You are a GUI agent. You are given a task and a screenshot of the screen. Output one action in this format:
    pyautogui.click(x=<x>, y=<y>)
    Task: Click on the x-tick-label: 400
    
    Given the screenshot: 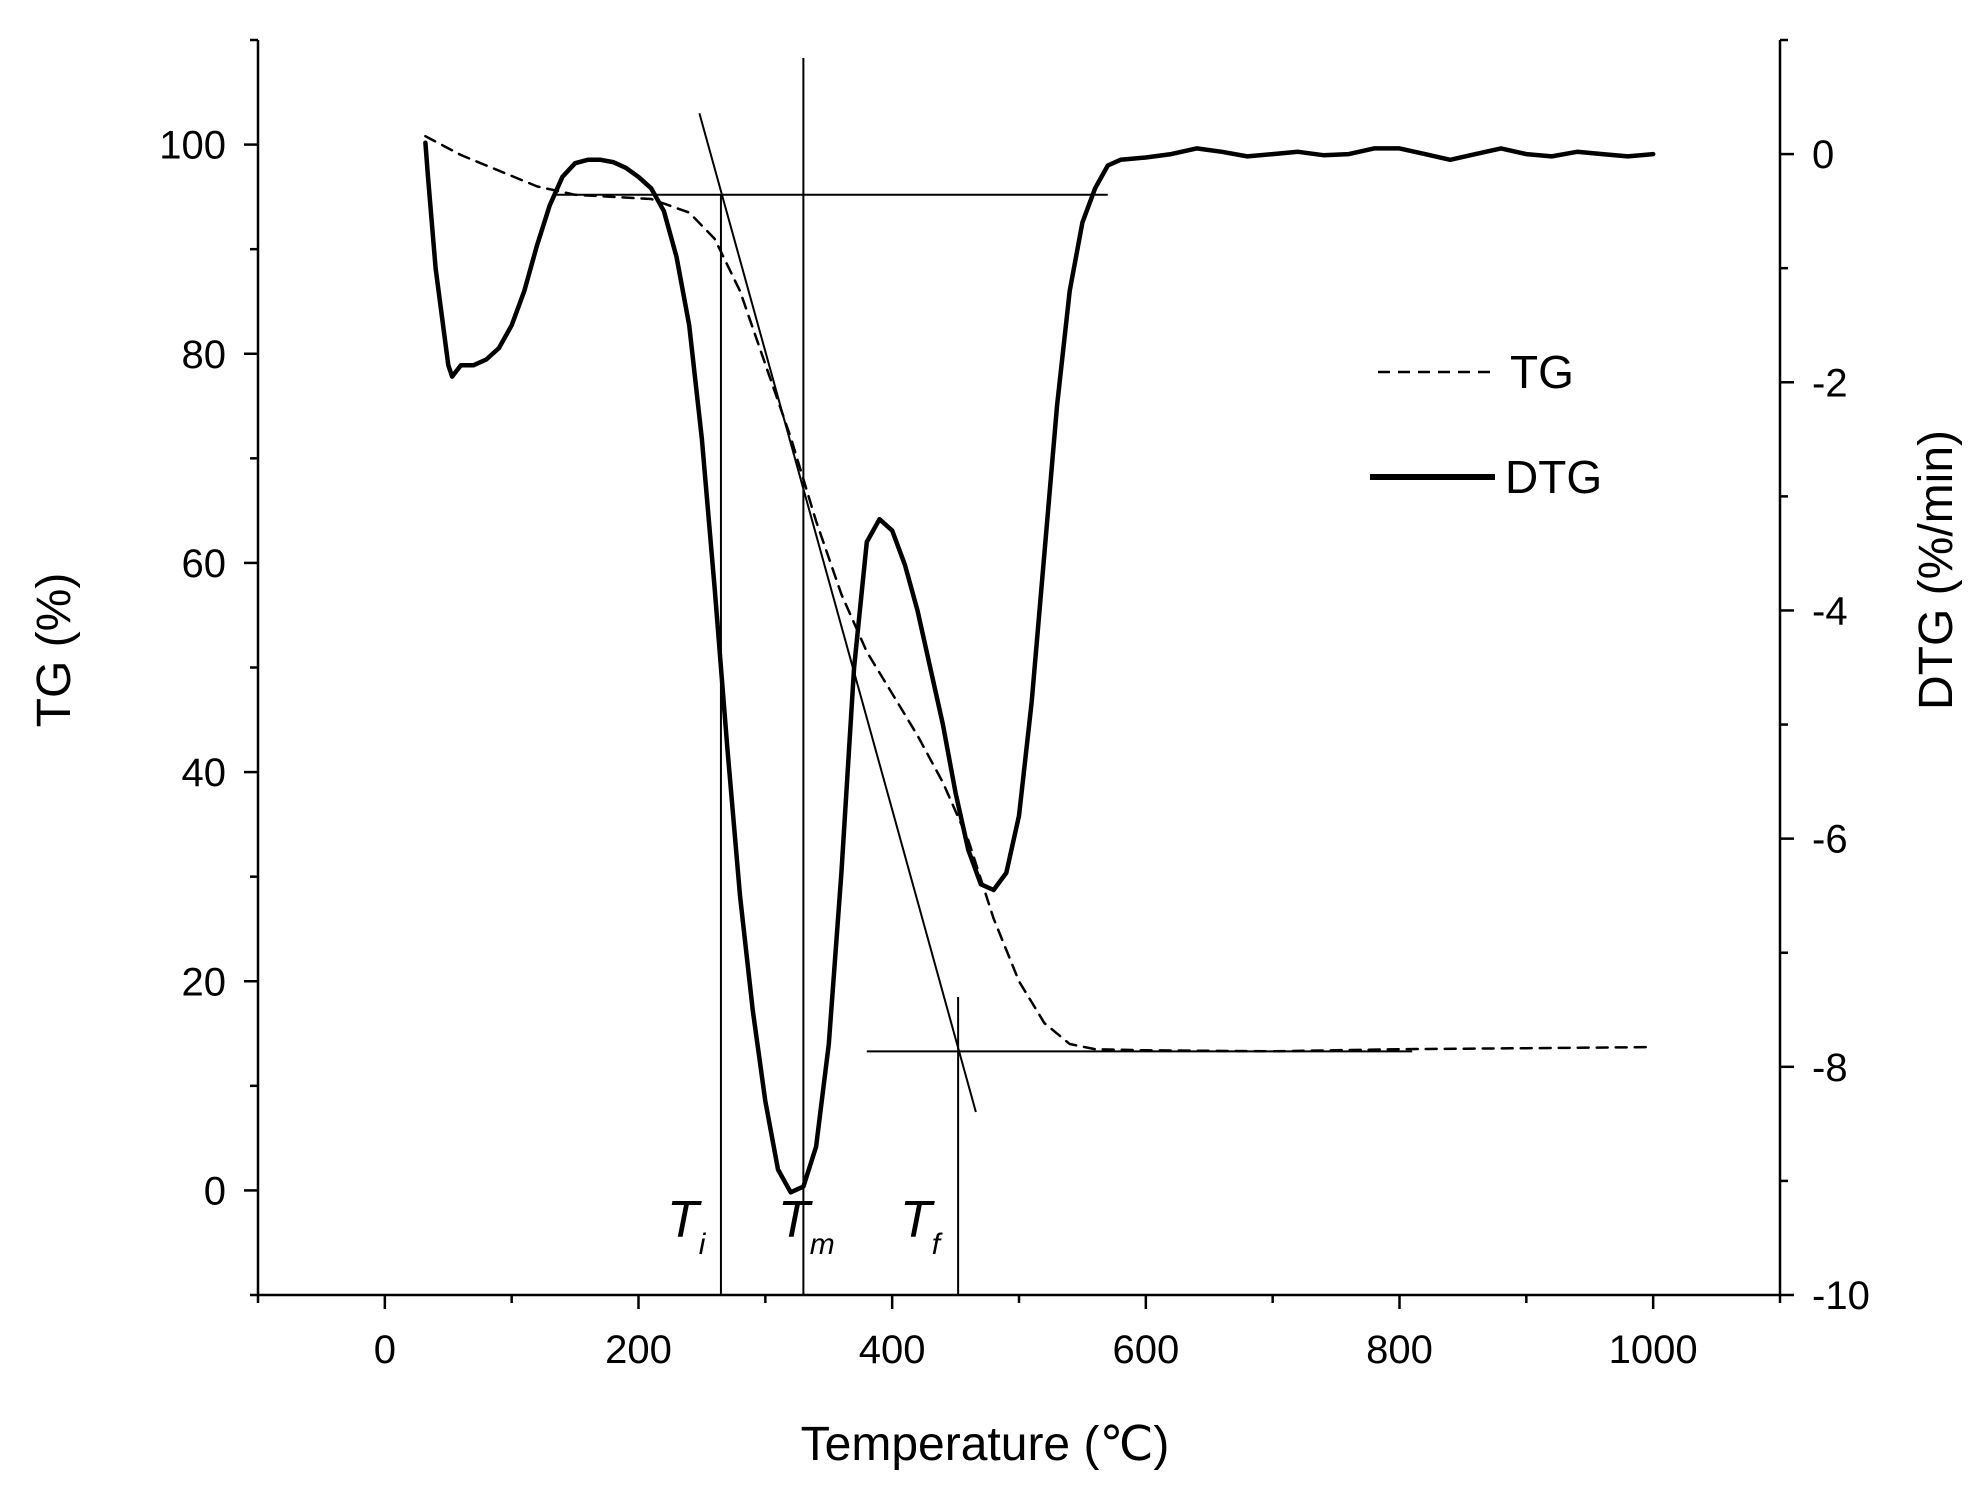 What is the action you would take?
    pyautogui.click(x=892, y=1350)
    